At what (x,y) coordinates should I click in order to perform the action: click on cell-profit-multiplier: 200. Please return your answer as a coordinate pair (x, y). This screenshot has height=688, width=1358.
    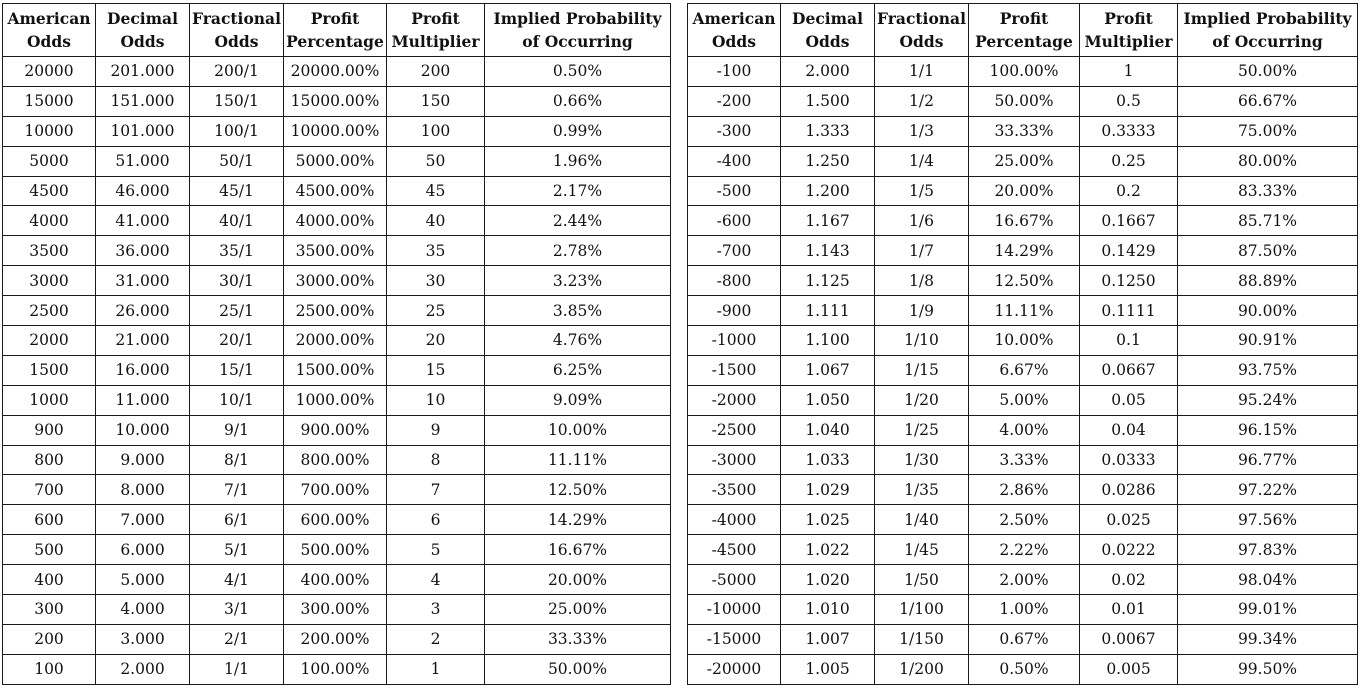
    Looking at the image, I should click on (435, 71).